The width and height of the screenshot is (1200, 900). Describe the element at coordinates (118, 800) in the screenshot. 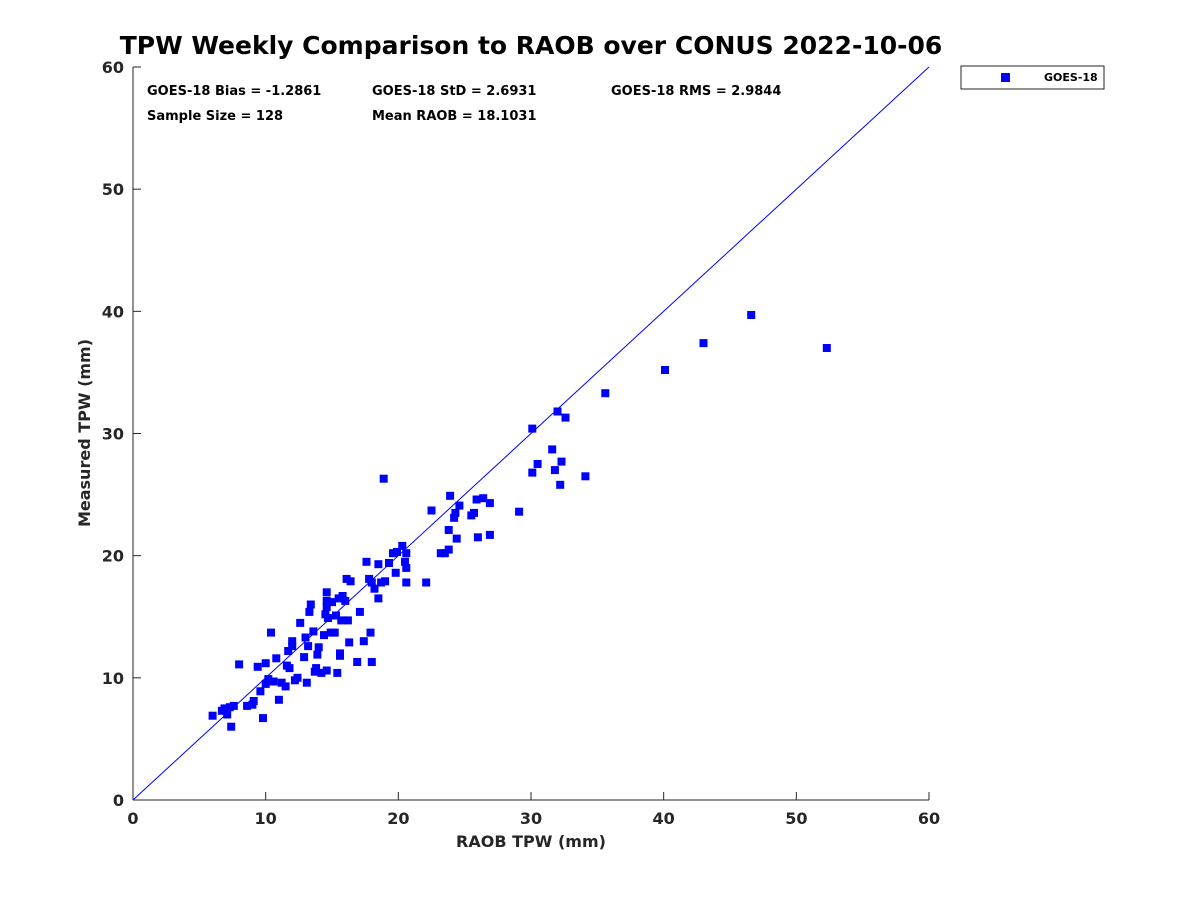

I see `y-tick-label: 0` at that location.